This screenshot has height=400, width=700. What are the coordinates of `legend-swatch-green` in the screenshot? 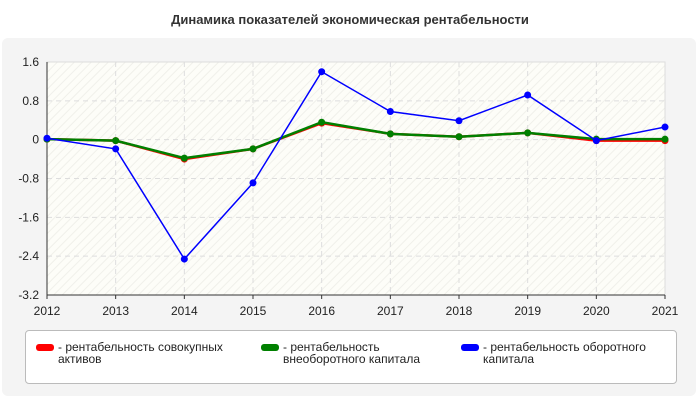 It's located at (270, 347).